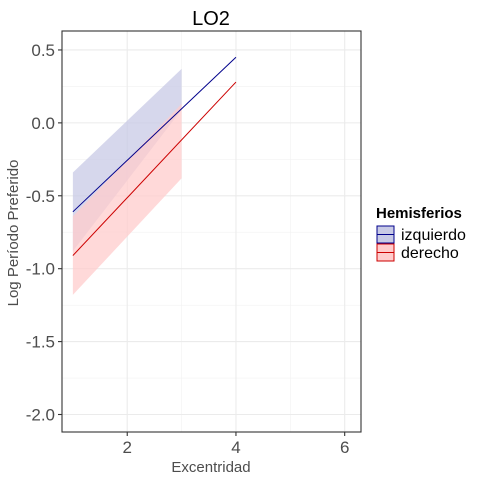 The image size is (480, 480). What do you see at coordinates (127, 447) in the screenshot?
I see `x-tick-label: 2` at bounding box center [127, 447].